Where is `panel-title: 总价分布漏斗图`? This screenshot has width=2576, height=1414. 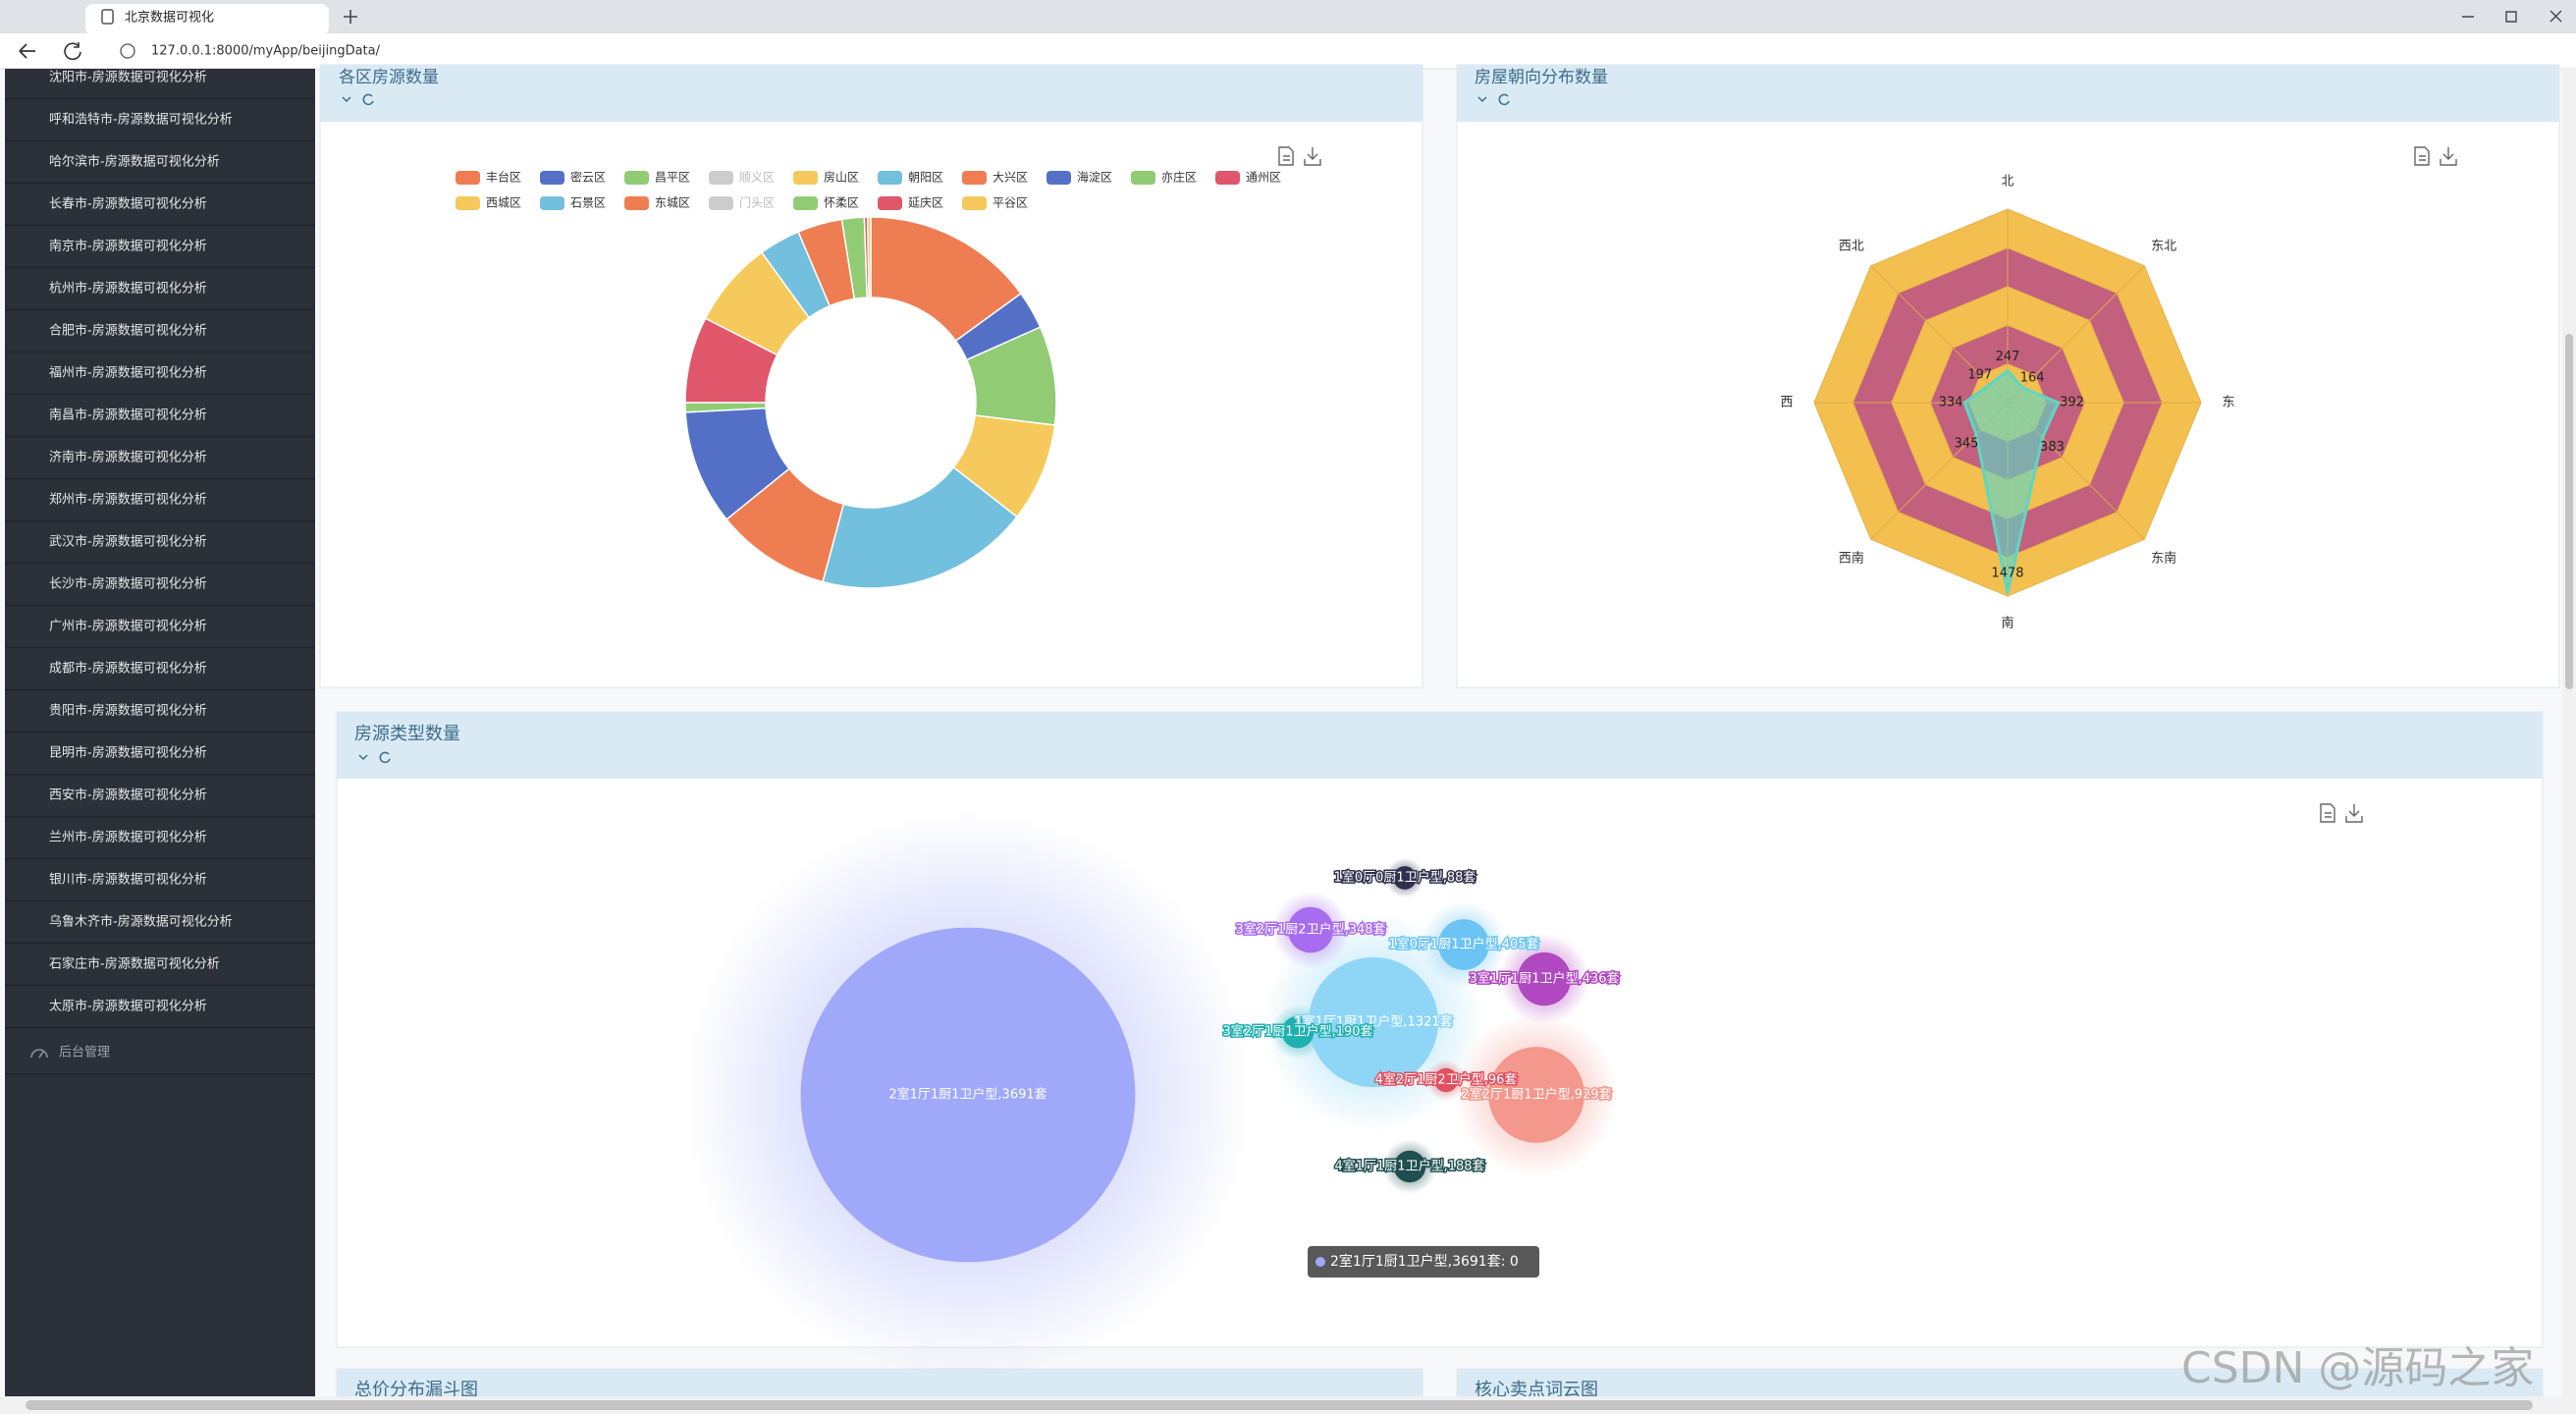 panel-title: 总价分布漏斗图 is located at coordinates (416, 1390).